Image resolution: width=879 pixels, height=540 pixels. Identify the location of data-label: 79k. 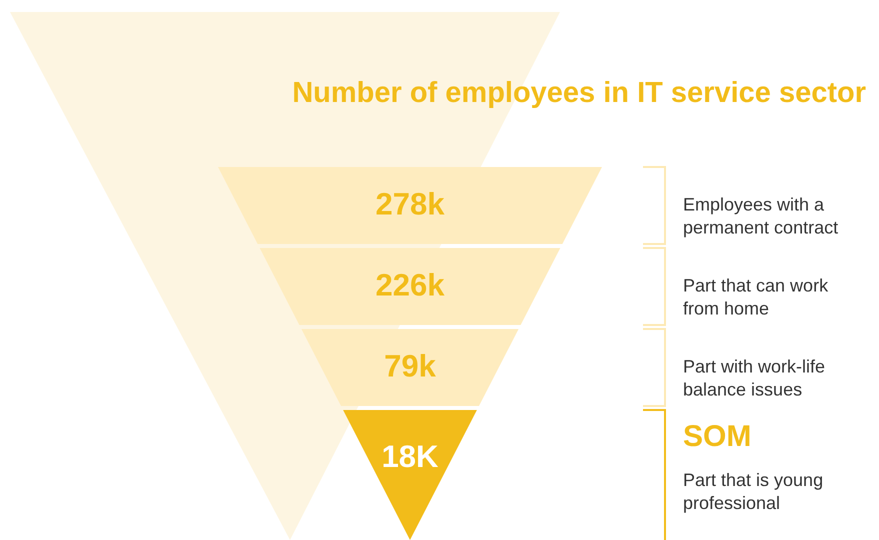
(410, 366).